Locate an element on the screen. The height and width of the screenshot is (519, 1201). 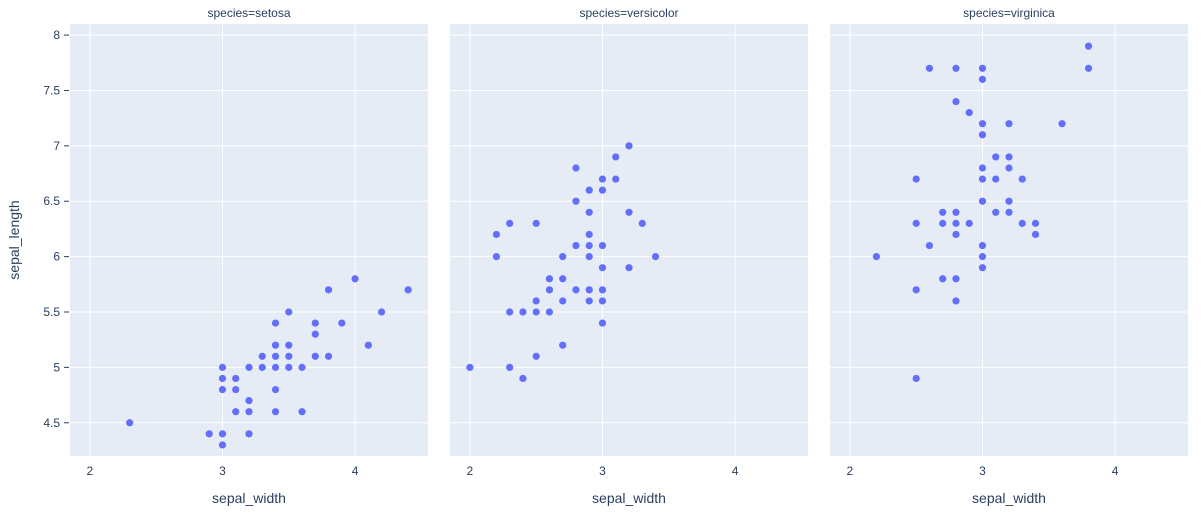
x-tick-label: 3 is located at coordinates (602, 471).